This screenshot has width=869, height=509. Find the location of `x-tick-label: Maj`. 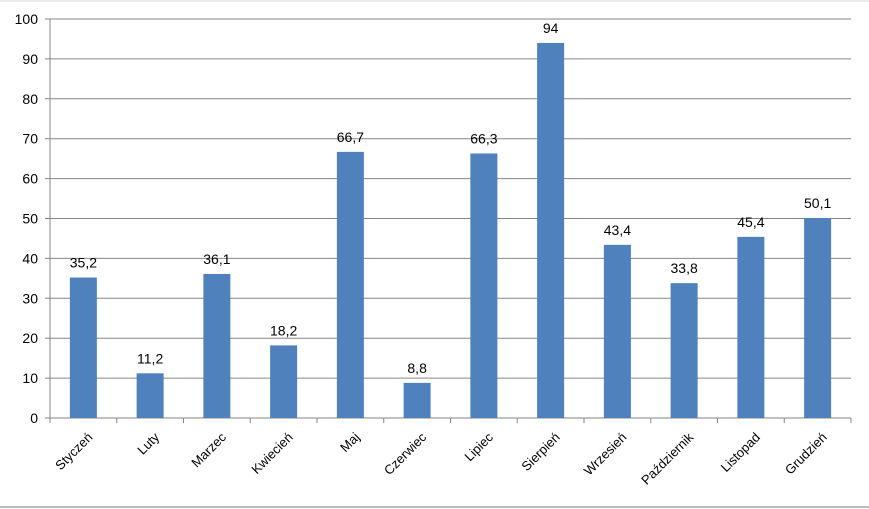

x-tick-label: Maj is located at coordinates (349, 441).